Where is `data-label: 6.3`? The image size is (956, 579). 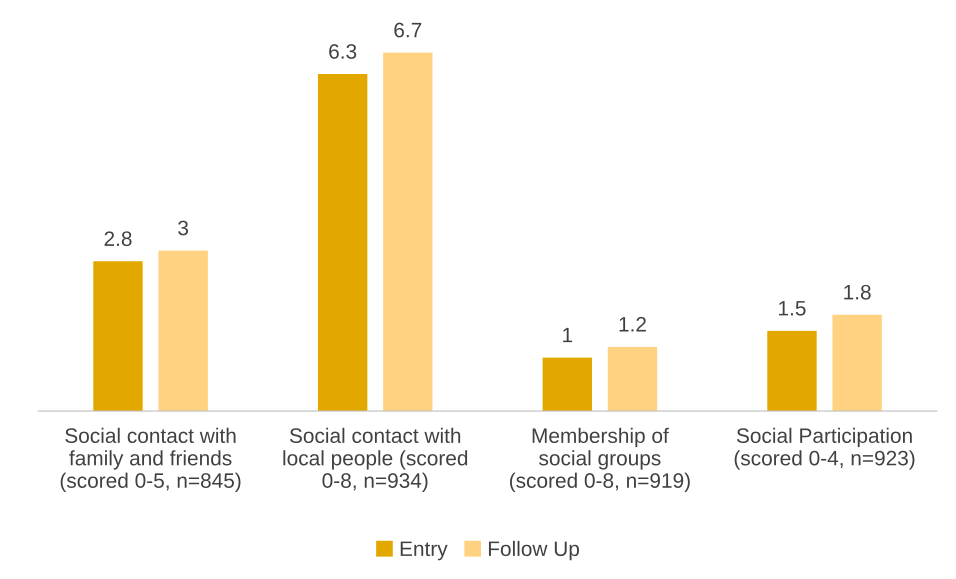 data-label: 6.3 is located at coordinates (342, 51).